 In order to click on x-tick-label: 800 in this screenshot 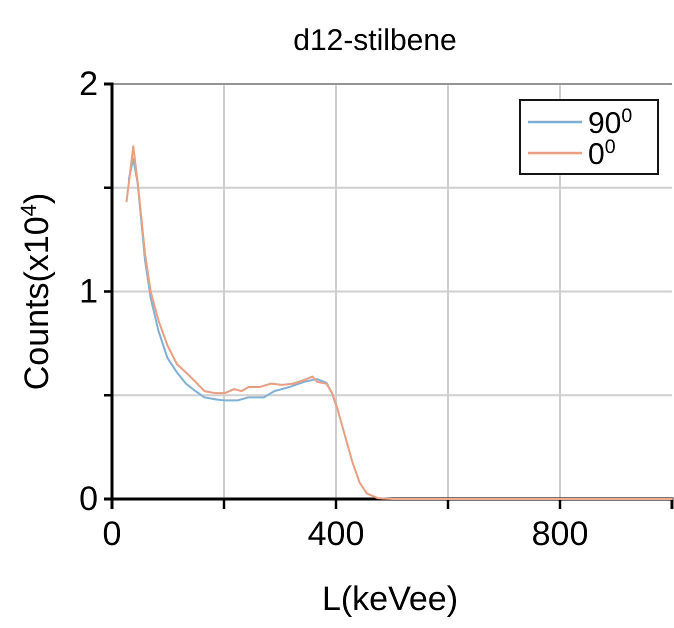, I will do `click(560, 534)`.